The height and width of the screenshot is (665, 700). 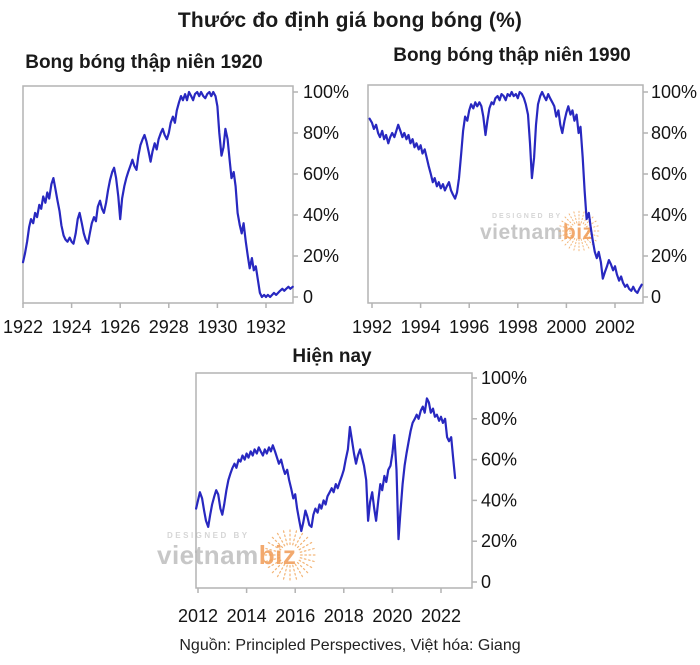 I want to click on svg-text: 2000, so click(x=566, y=327).